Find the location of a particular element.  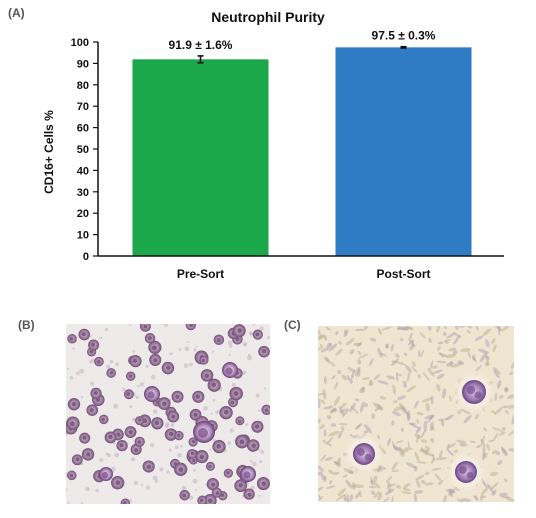

micrograph-pre-sort-cells is located at coordinates (168, 414).